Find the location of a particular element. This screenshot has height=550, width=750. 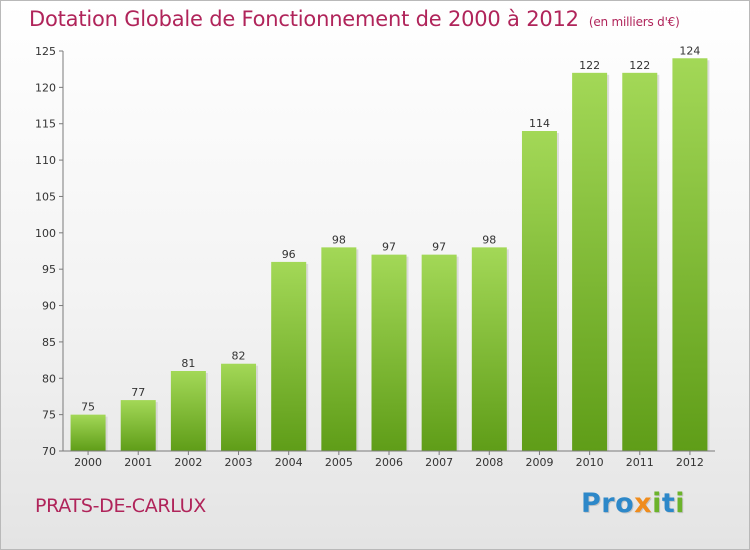

y-tick-label: 110 is located at coordinates (45, 160).